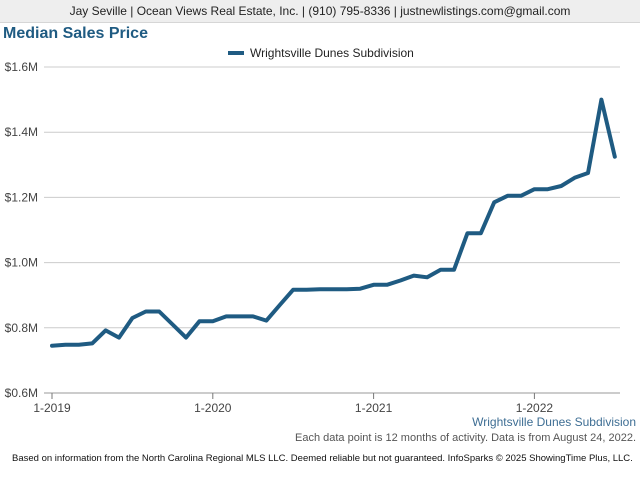  Describe the element at coordinates (374, 408) in the screenshot. I see `x-tick-label: 1-2021` at that location.